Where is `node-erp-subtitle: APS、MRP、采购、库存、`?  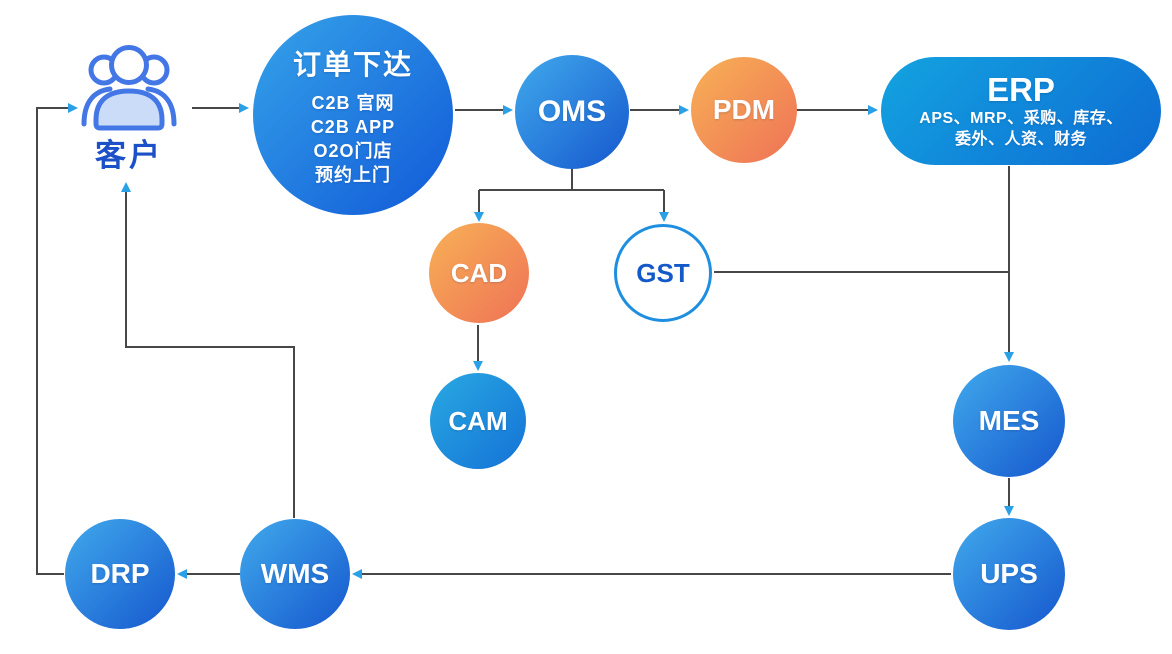
node-erp-subtitle: APS、MRP、采购、库存、 is located at coordinates (1021, 118).